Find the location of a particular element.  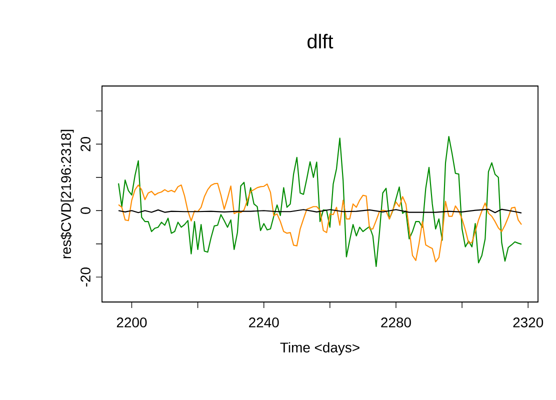

line-series is located at coordinates (320, 222).